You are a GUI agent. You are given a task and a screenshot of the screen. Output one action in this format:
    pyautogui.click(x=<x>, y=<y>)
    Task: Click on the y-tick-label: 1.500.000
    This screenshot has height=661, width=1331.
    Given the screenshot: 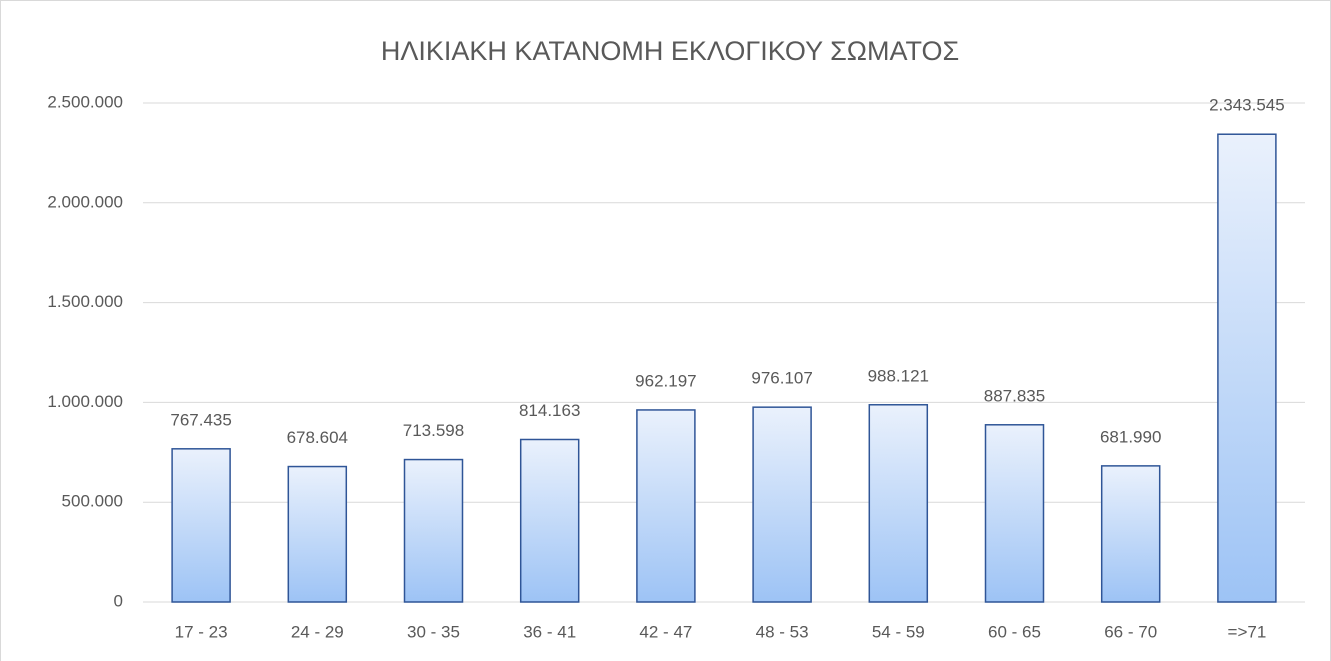 What is the action you would take?
    pyautogui.click(x=85, y=301)
    